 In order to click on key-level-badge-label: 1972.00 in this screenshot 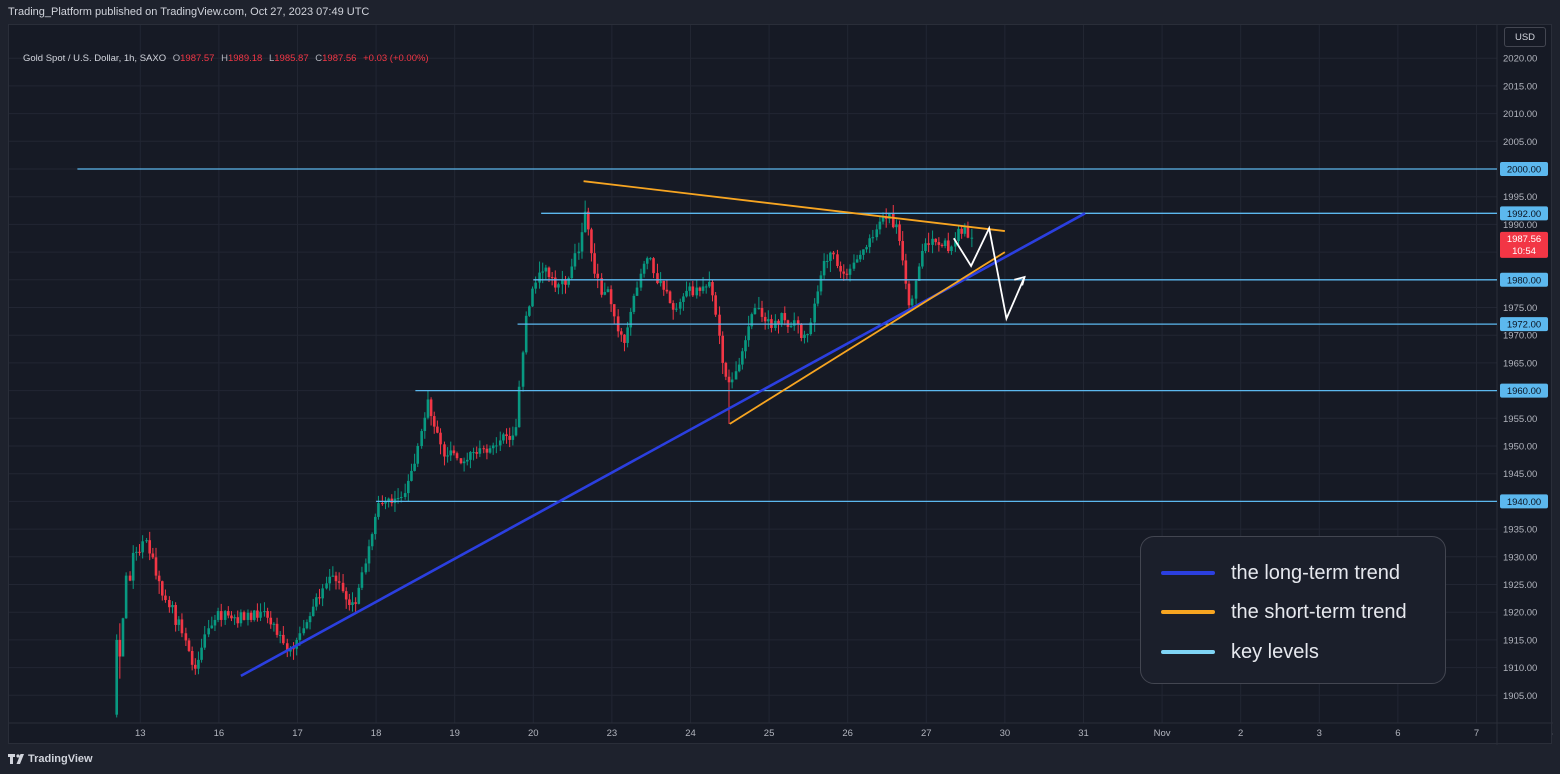, I will do `click(1524, 325)`.